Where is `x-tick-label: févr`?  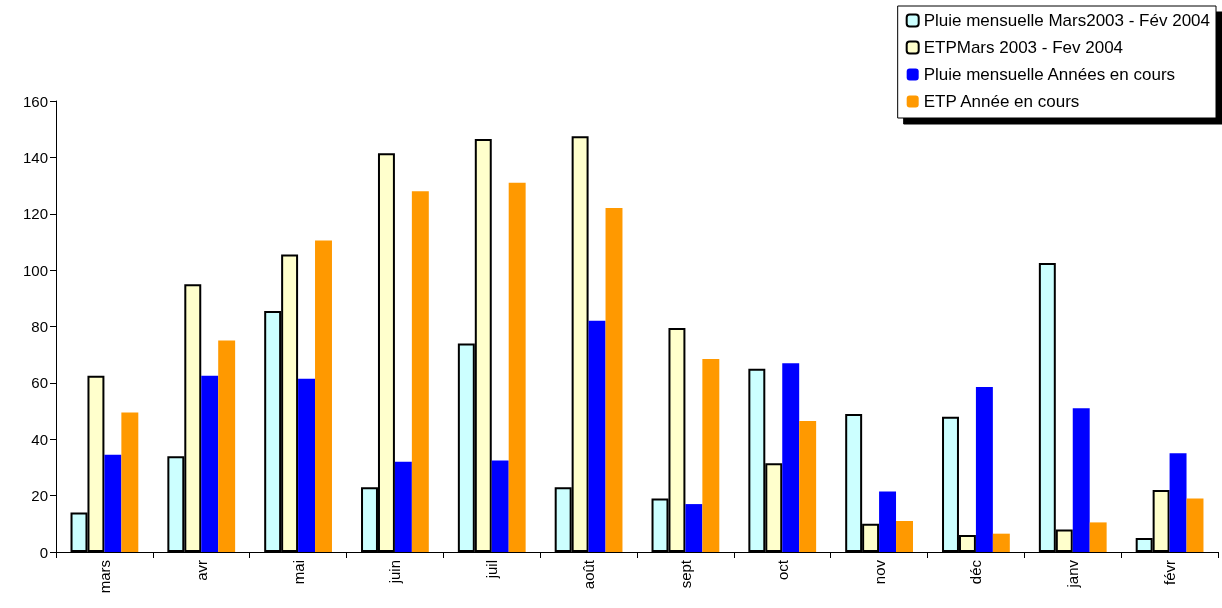
x-tick-label: févr is located at coordinates (1170, 573).